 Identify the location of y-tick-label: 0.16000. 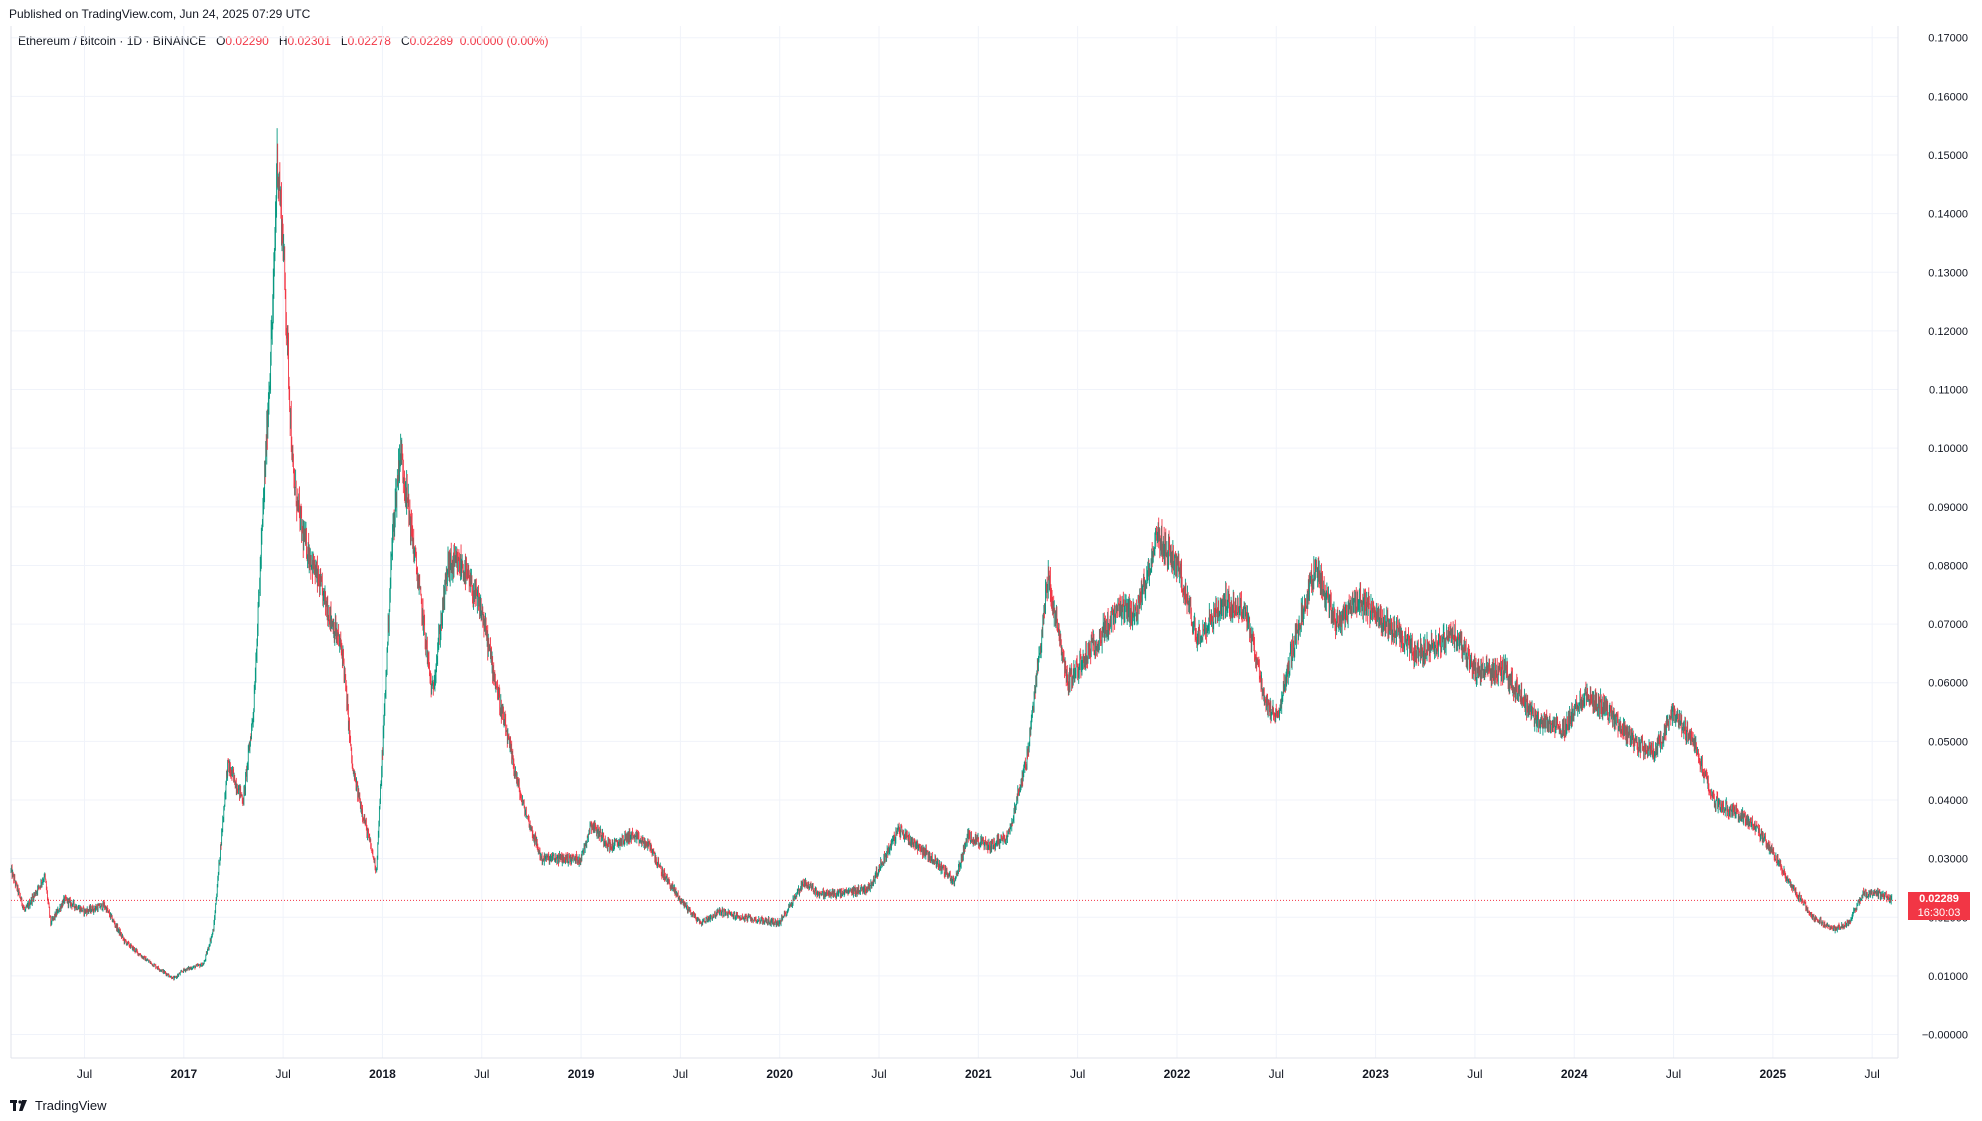
(1948, 97).